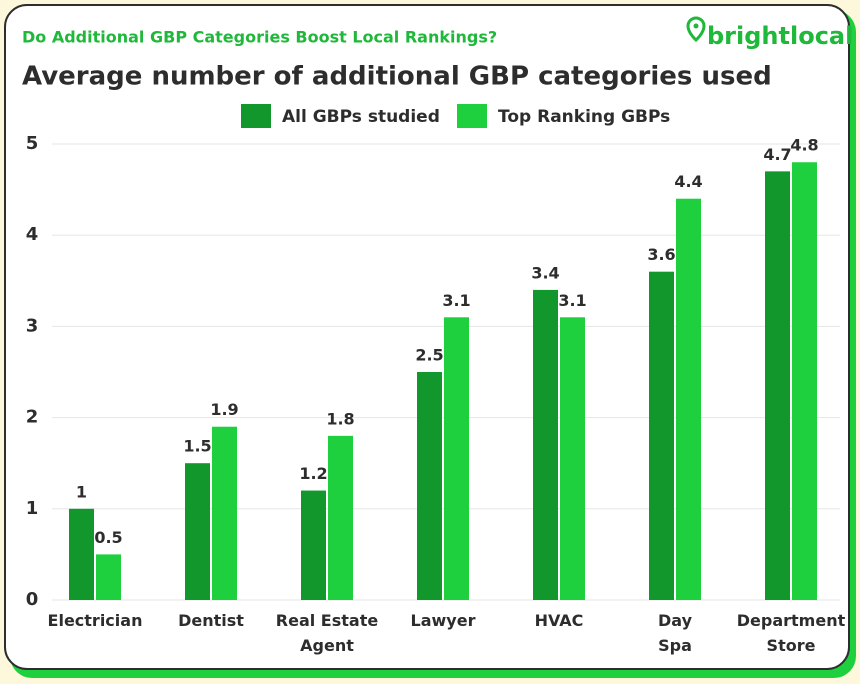  I want to click on x-tick-label: Dentist, so click(211, 620).